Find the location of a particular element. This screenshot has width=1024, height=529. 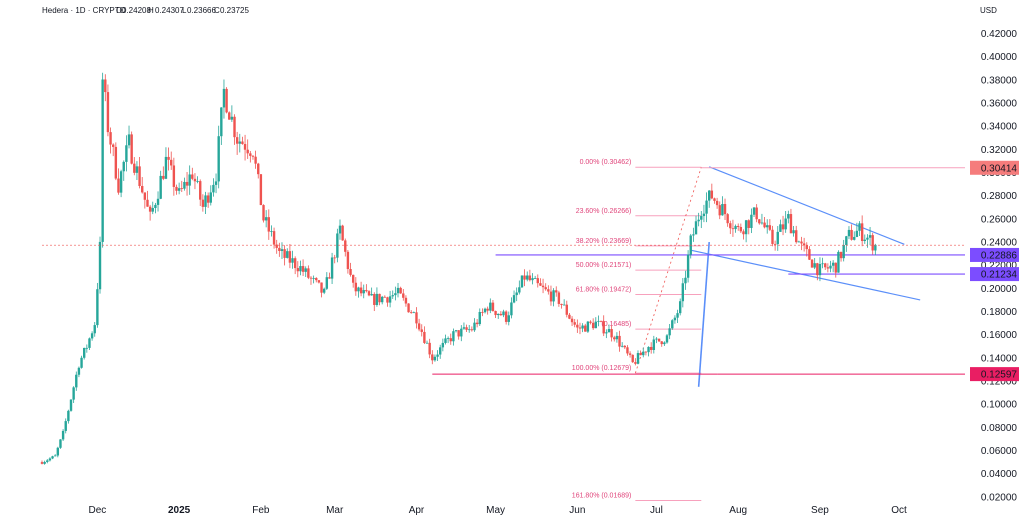

x-tick-label: Jun is located at coordinates (577, 510).